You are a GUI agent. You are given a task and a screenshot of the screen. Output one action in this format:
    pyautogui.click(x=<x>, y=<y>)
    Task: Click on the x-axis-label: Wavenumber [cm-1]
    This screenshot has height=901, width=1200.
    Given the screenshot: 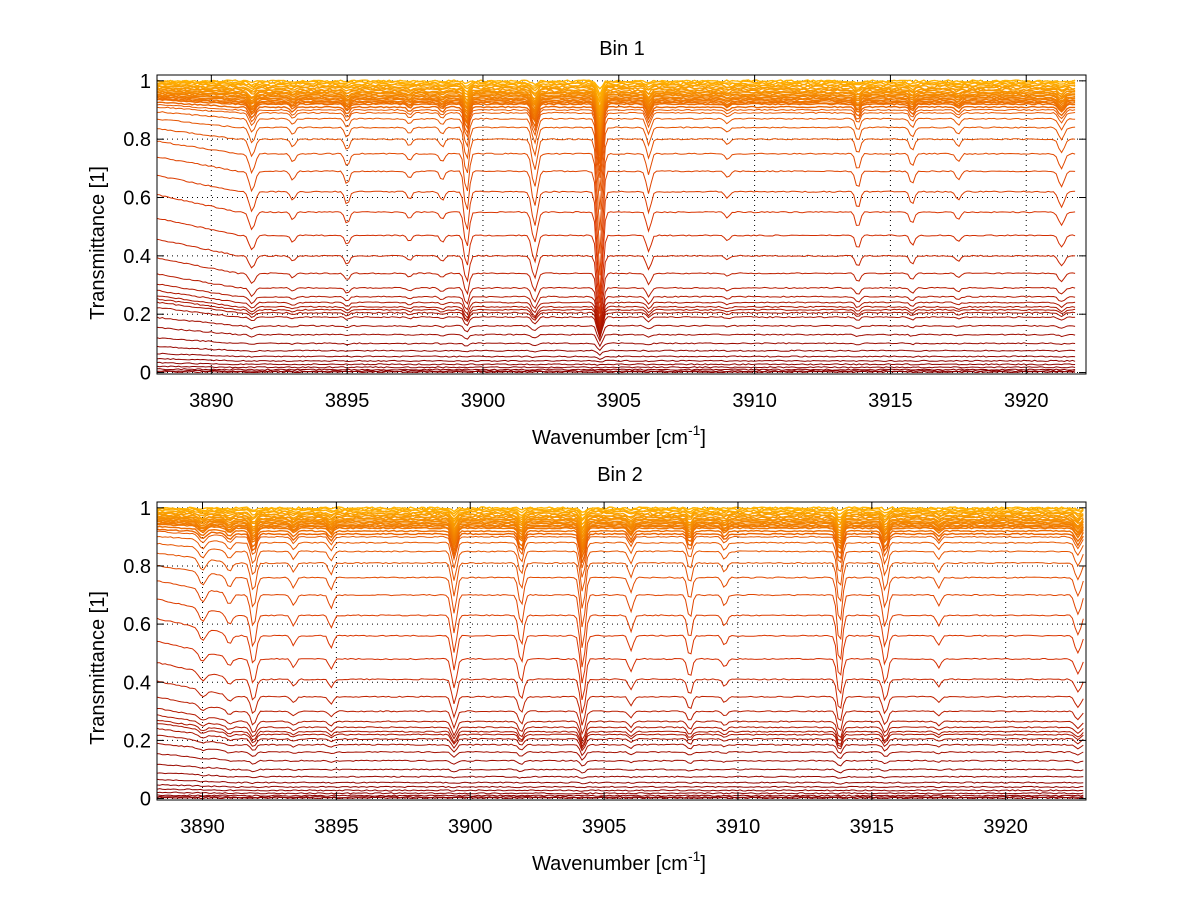 What is the action you would take?
    pyautogui.click(x=619, y=861)
    